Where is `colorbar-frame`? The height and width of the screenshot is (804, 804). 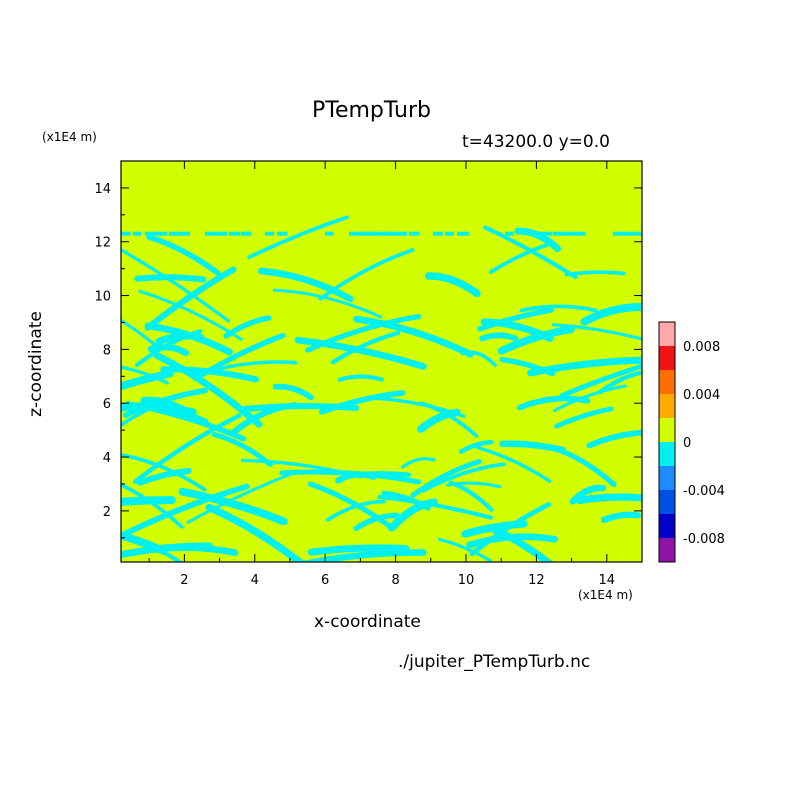 colorbar-frame is located at coordinates (667, 442).